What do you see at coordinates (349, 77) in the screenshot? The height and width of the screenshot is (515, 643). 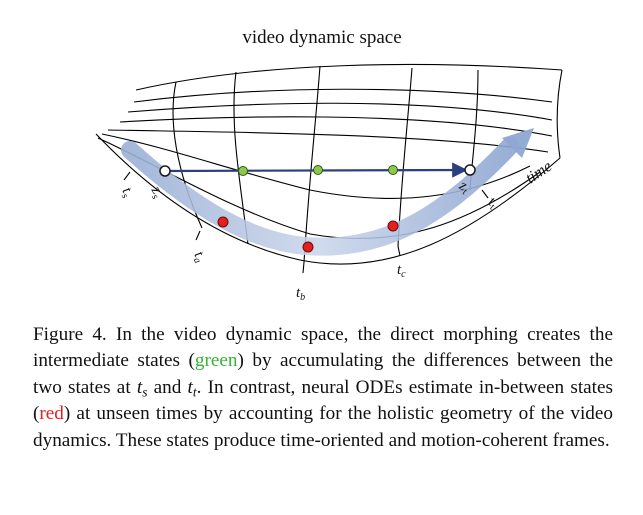 I see `manifold-top-edge` at bounding box center [349, 77].